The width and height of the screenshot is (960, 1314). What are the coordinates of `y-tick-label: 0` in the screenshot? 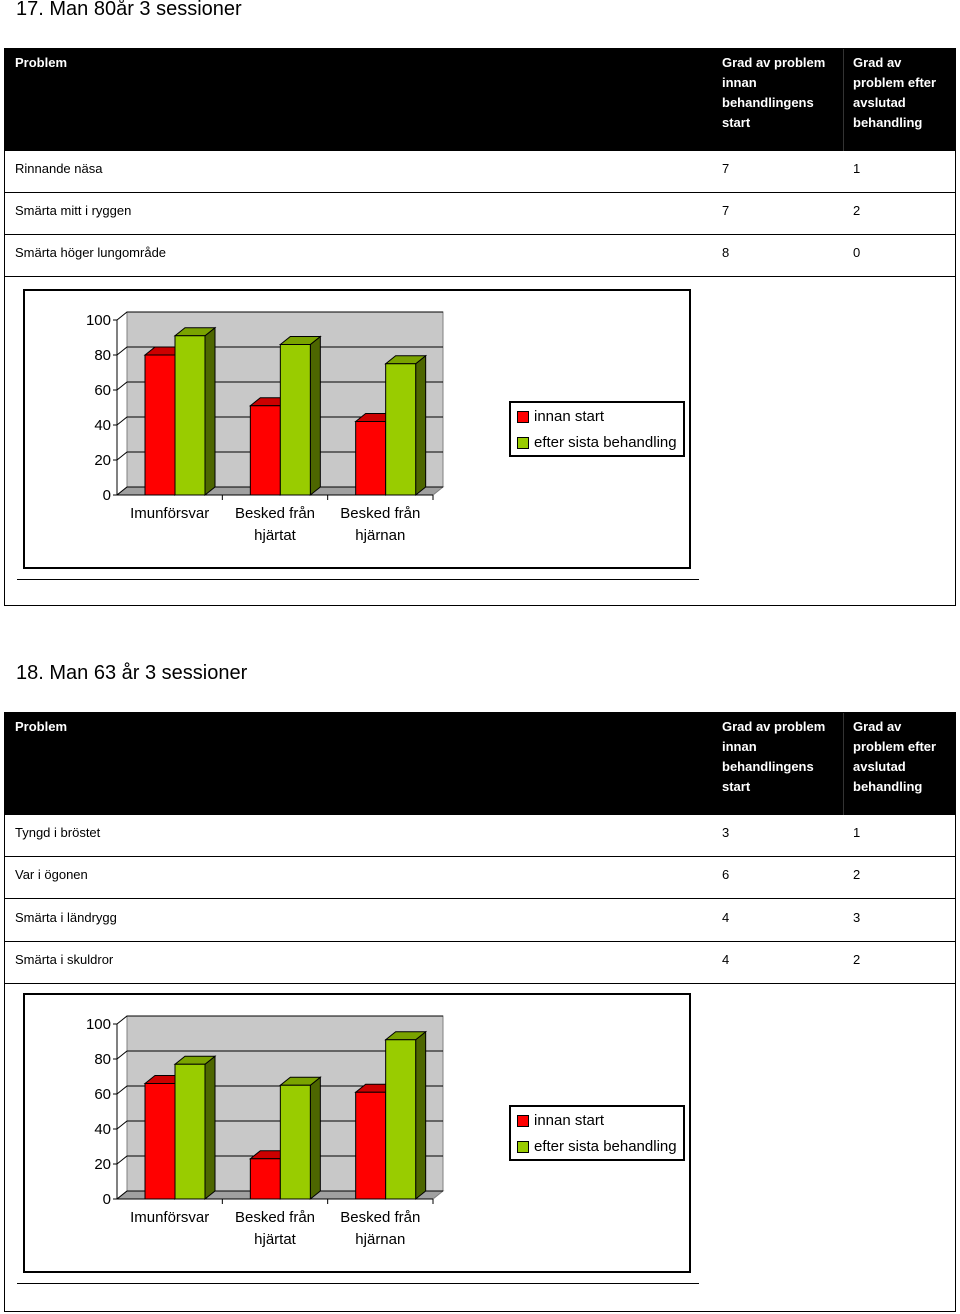 It's located at (107, 1199).